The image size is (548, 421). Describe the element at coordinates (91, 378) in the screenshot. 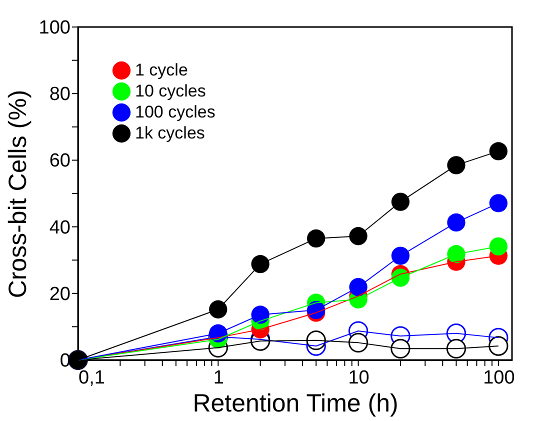

I see `x-tick-label: 0,1` at that location.